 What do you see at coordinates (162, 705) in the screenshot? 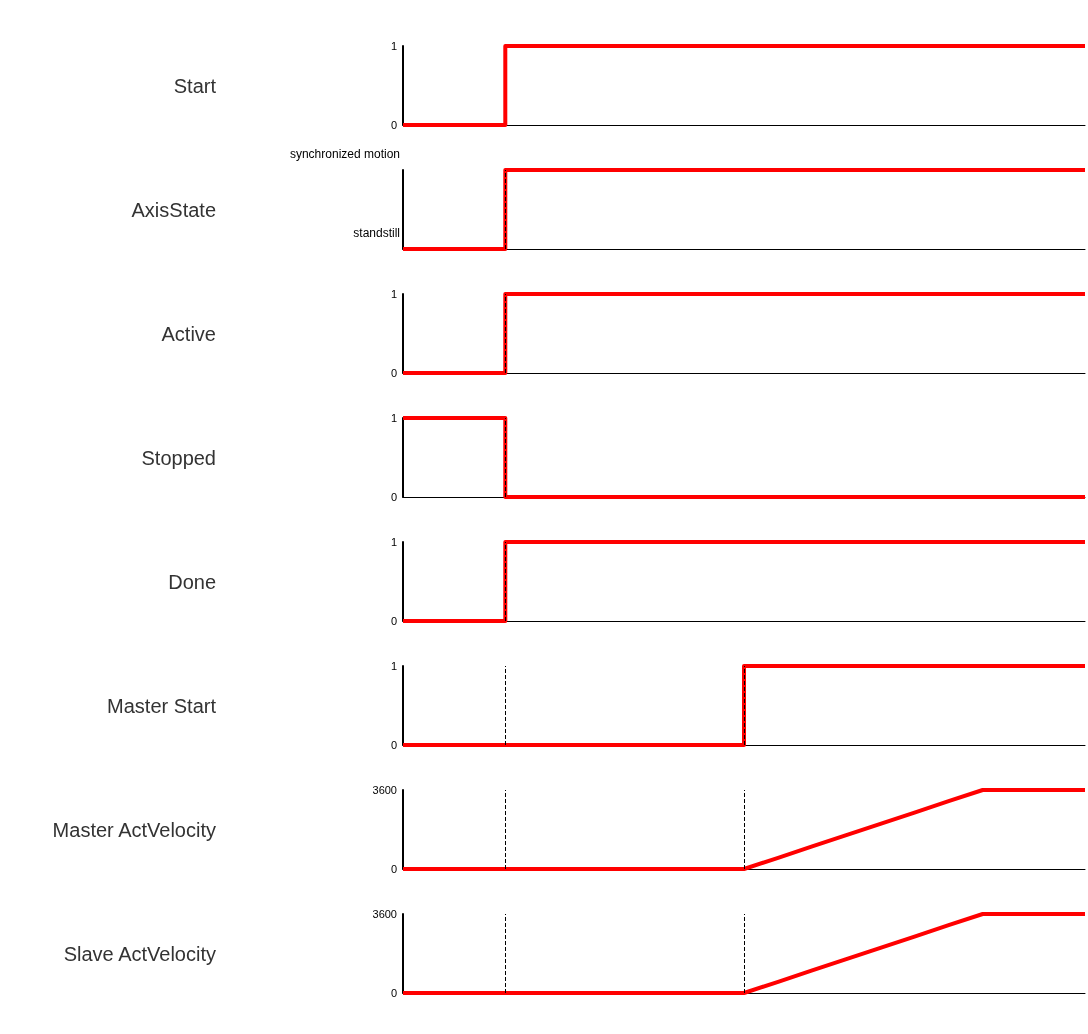
I see `y-axis-title: Master Start` at bounding box center [162, 705].